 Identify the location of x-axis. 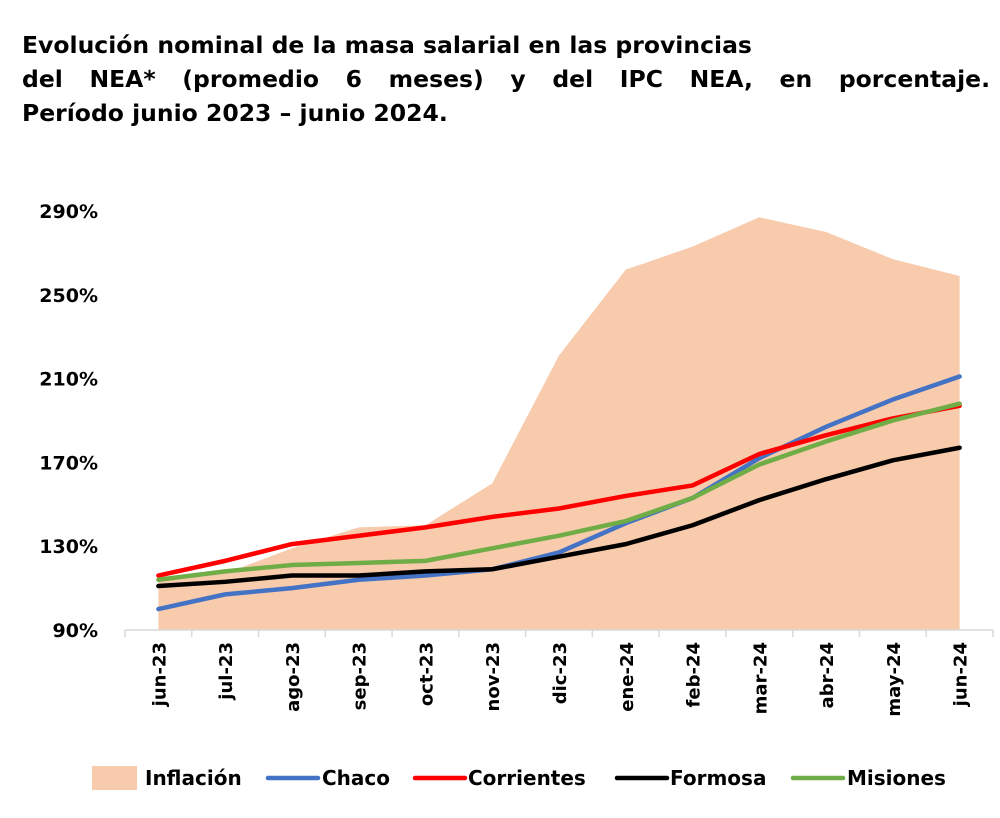
(559, 633).